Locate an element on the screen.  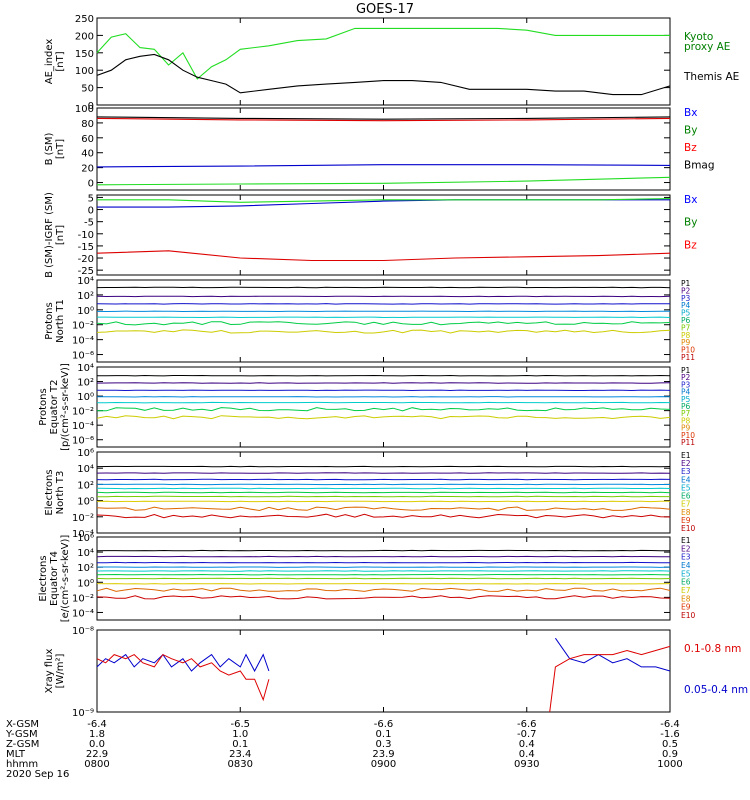
legend-label: E10 is located at coordinates (688, 528).